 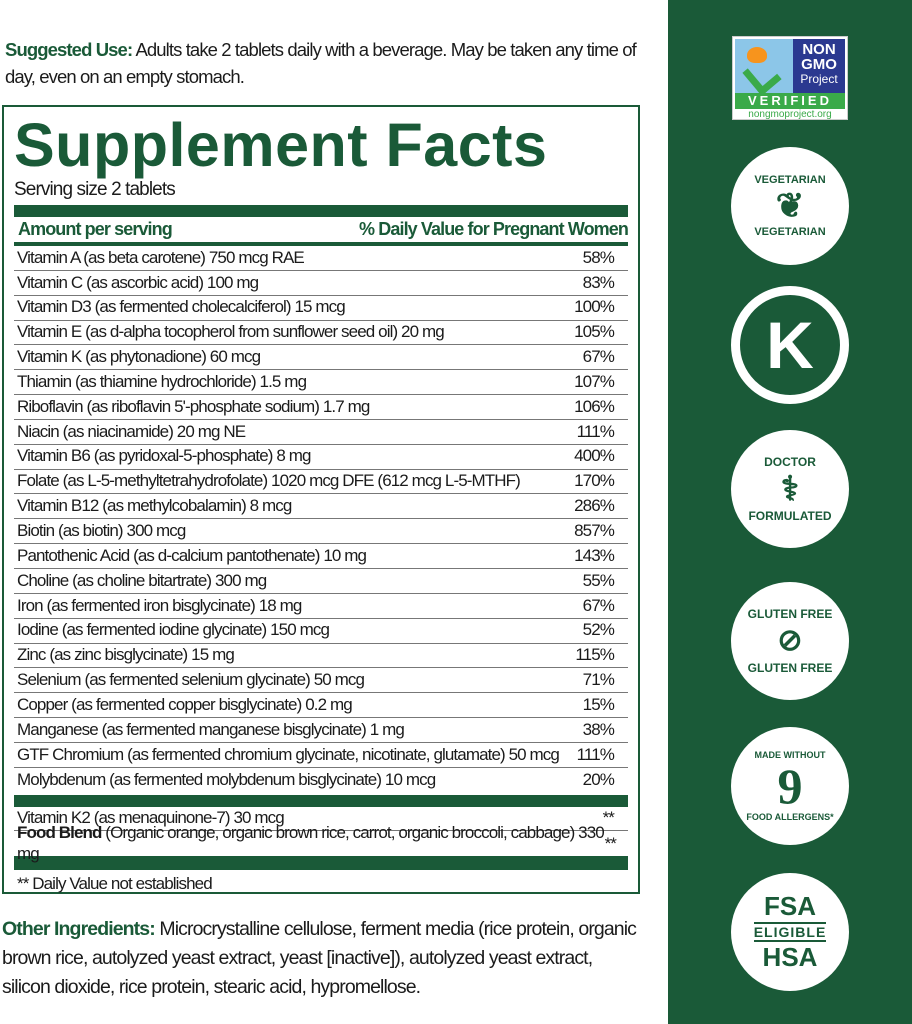 I want to click on doctor-formulated-badge: DOCTOR ⚕ FORMULATED, so click(x=790, y=489).